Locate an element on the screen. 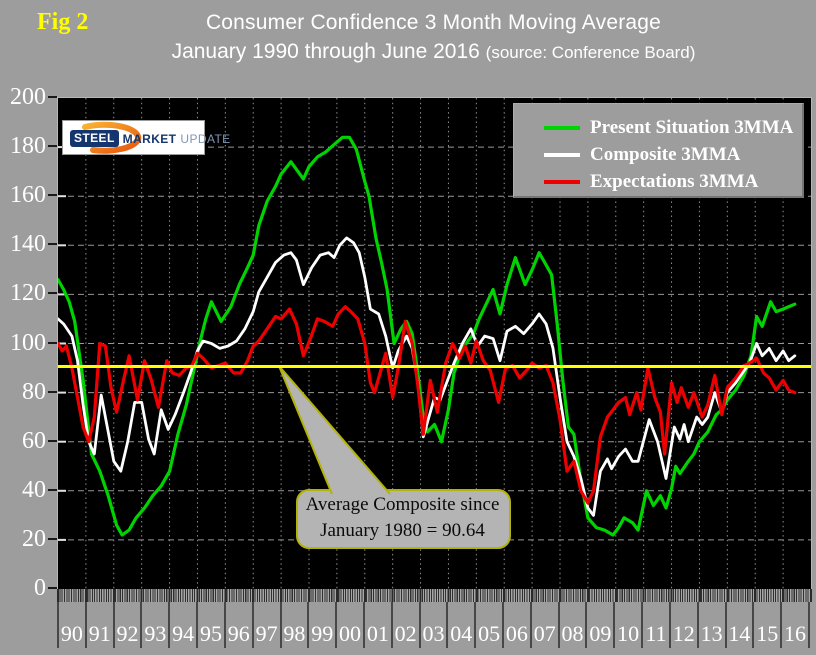 Image resolution: width=816 pixels, height=655 pixels. logo-word-update: UPDATE is located at coordinates (205, 138).